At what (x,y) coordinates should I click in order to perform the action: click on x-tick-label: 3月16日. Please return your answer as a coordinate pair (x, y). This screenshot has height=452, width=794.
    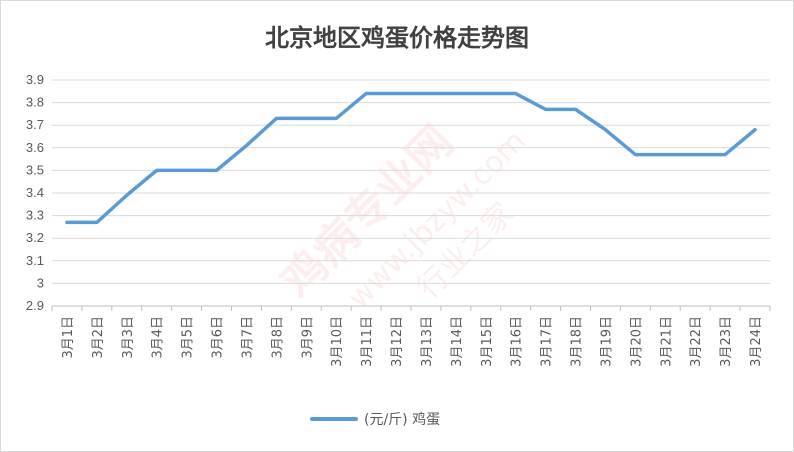
    Looking at the image, I should click on (517, 341).